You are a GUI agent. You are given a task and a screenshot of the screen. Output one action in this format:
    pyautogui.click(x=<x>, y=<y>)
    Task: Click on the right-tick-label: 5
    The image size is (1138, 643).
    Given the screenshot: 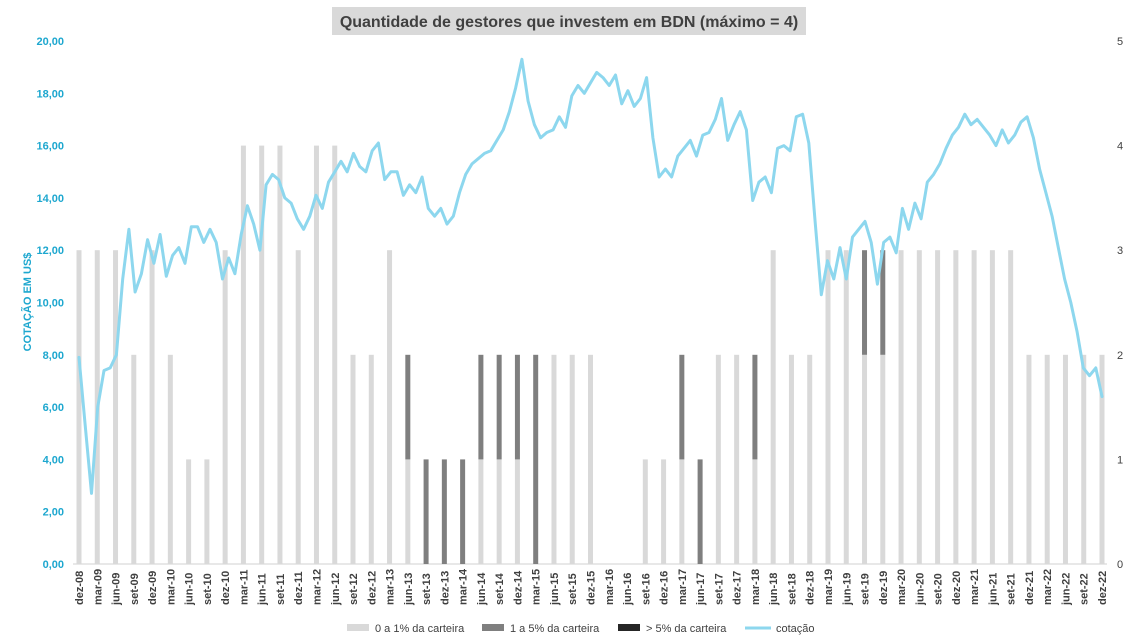 What is the action you would take?
    pyautogui.click(x=1120, y=42)
    